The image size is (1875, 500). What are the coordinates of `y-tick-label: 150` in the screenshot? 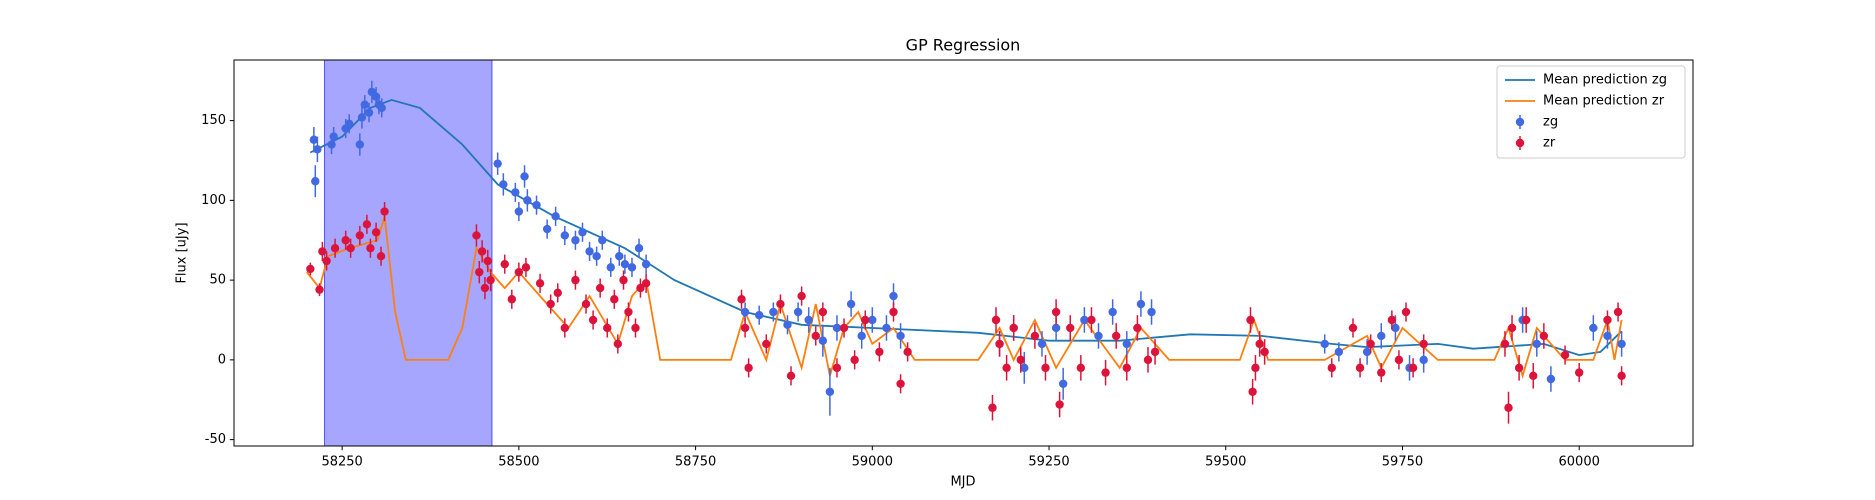 It's located at (213, 120).